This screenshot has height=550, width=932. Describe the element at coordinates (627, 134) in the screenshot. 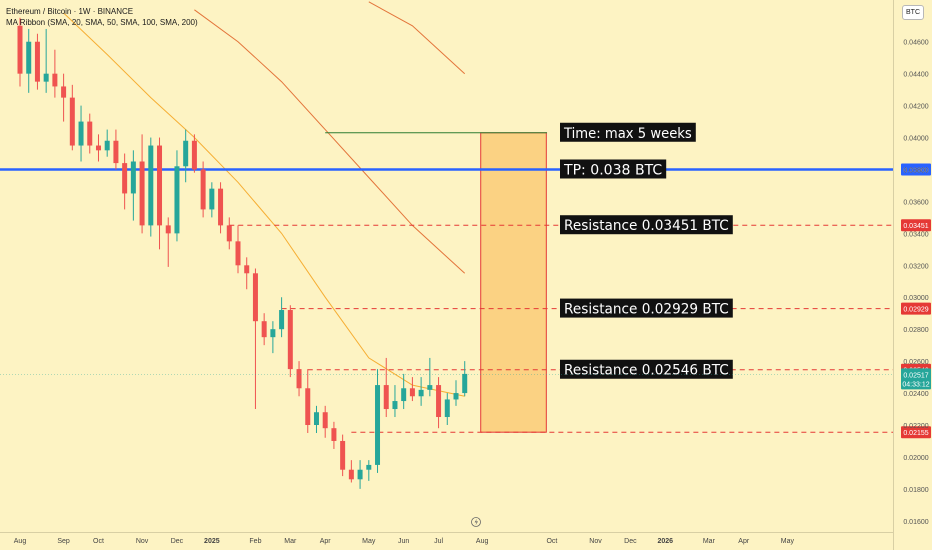

I see `annotation-label: Time: max 5 weeks` at that location.